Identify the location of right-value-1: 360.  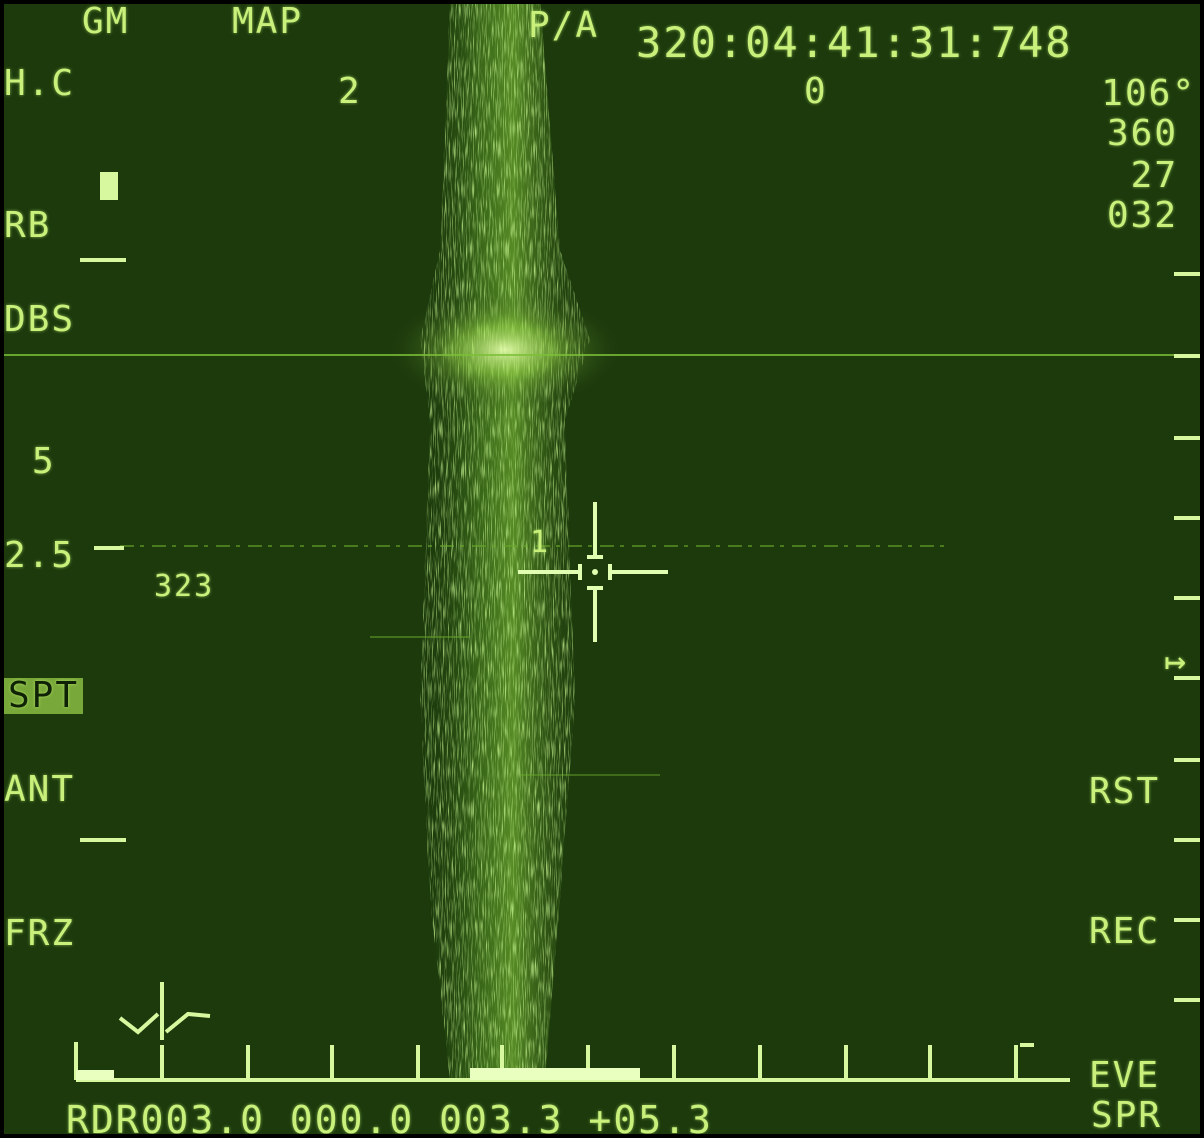
(1142, 133).